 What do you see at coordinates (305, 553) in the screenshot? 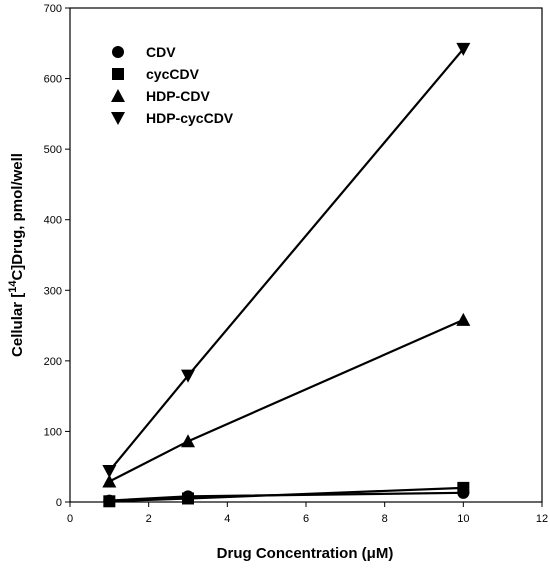
I see `x-axis-title: Drug Concentration (μM)` at bounding box center [305, 553].